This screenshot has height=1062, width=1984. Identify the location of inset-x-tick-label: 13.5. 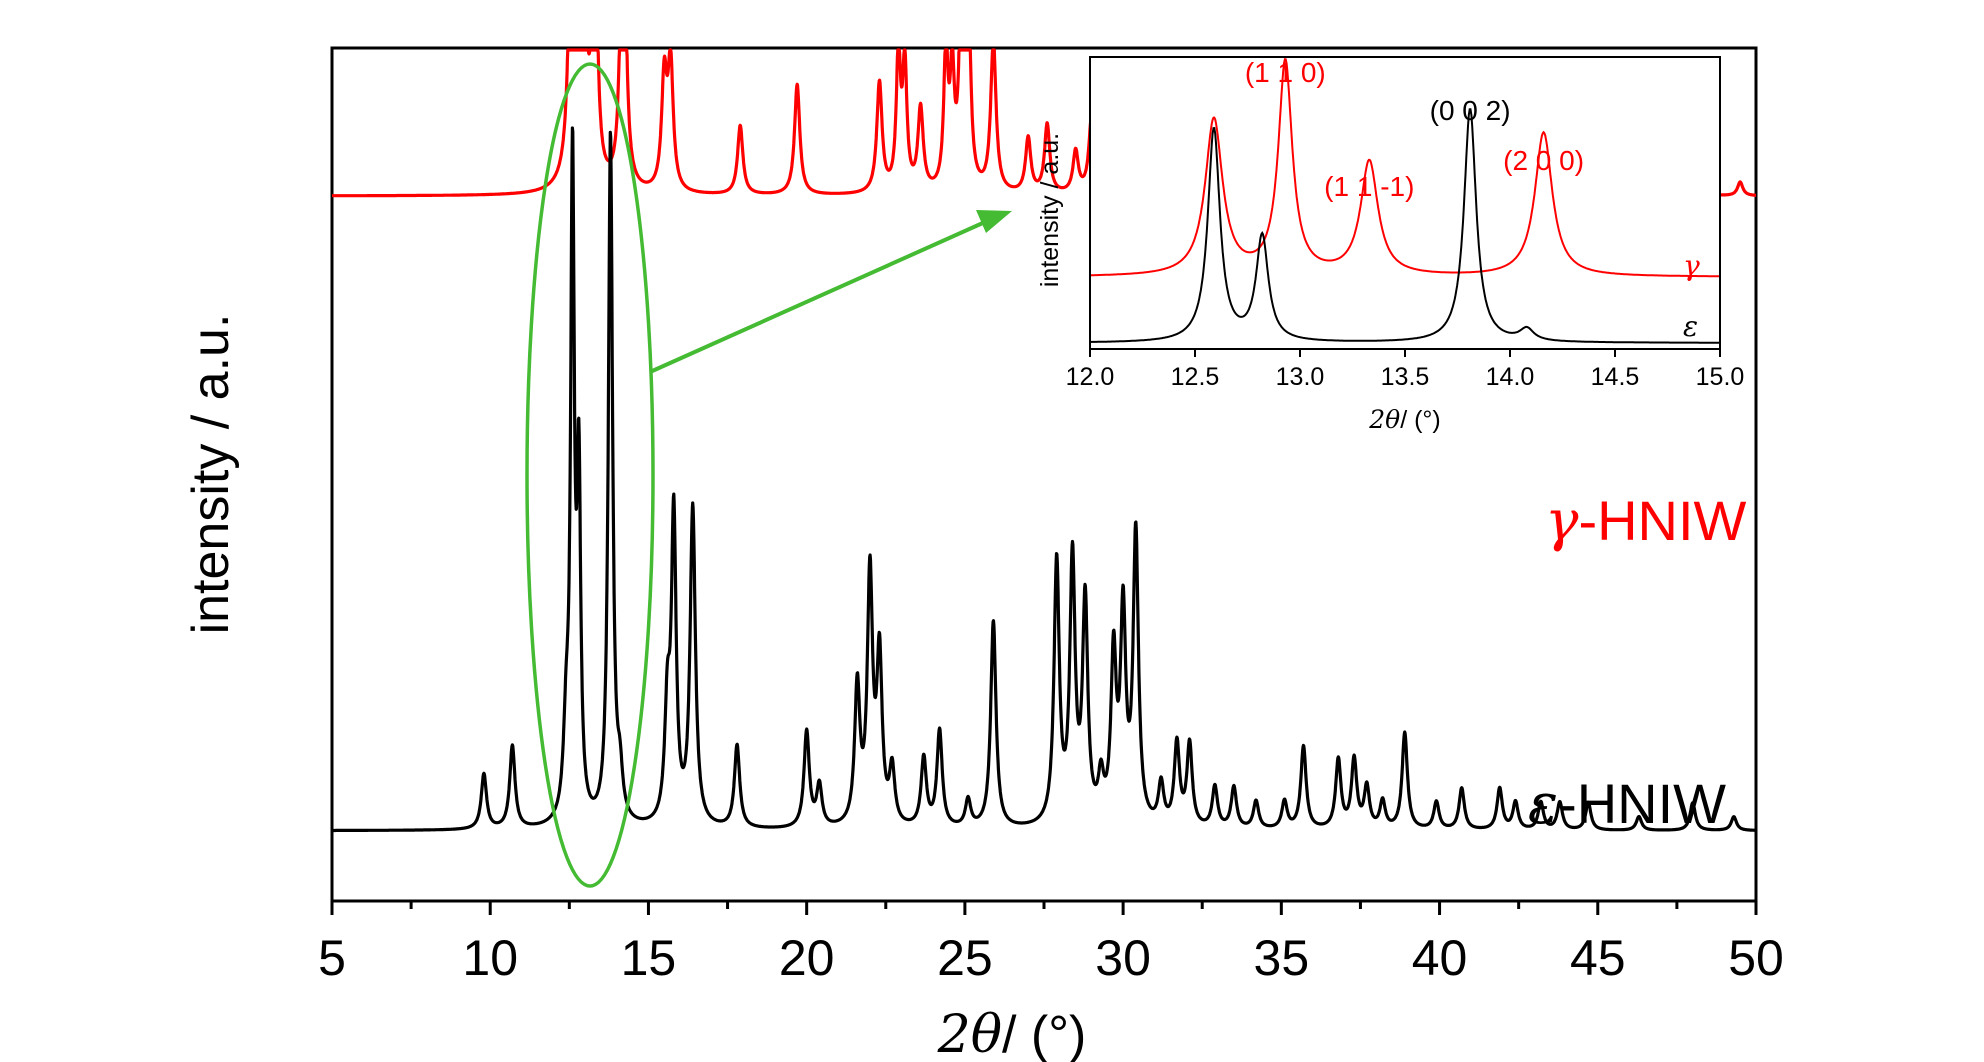
(1405, 377).